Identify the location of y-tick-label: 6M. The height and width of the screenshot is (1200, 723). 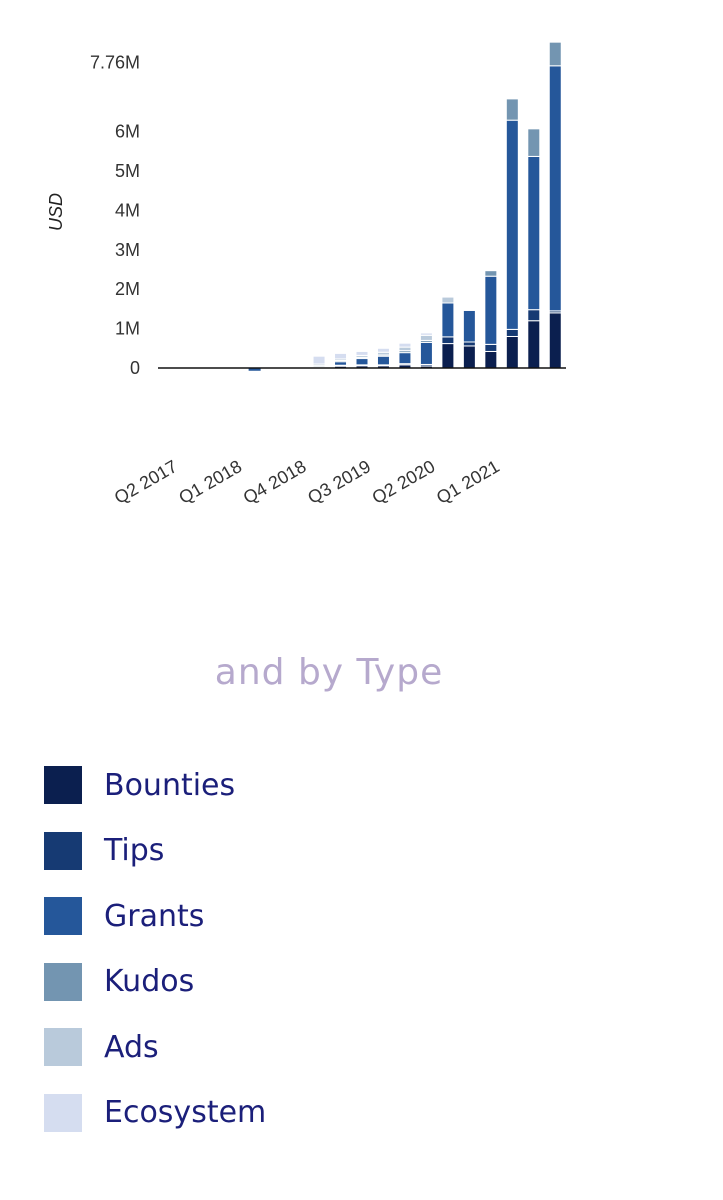
(127, 132).